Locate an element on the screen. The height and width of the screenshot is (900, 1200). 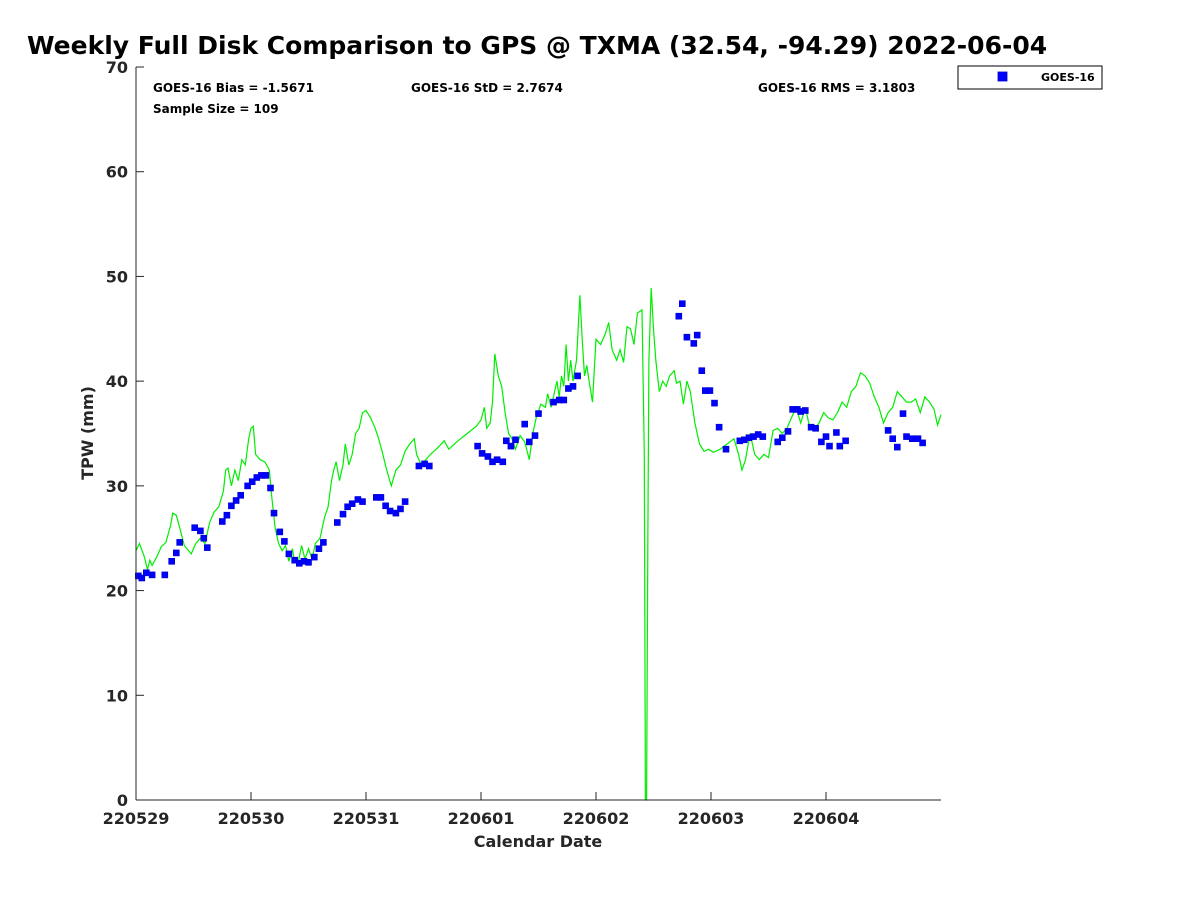
x-tick-label: 220530 is located at coordinates (251, 818).